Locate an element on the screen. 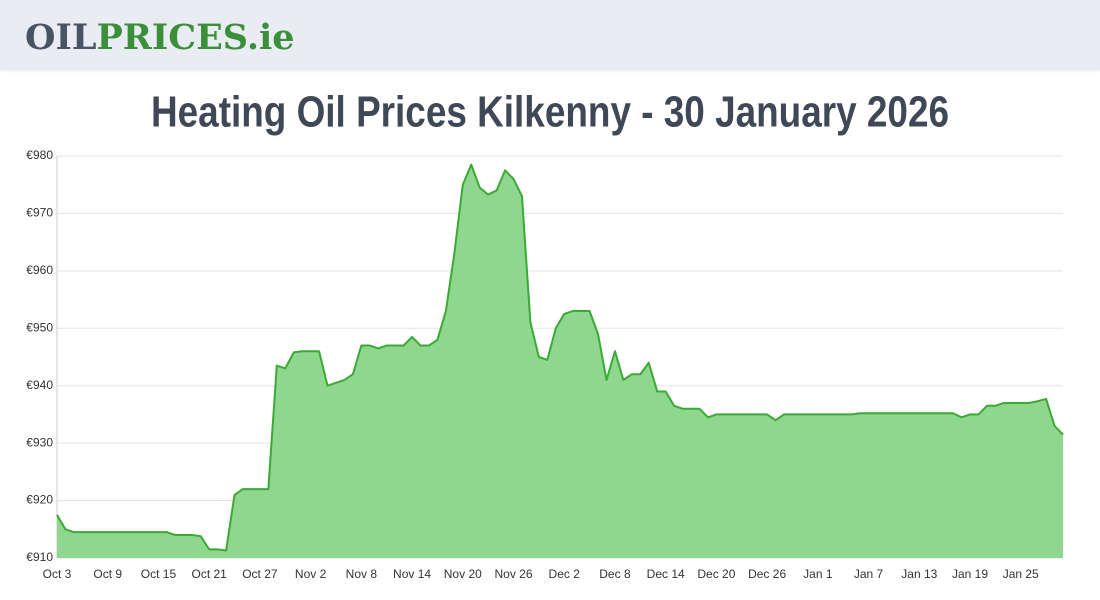  y-tick-label: €920 is located at coordinates (39, 500).